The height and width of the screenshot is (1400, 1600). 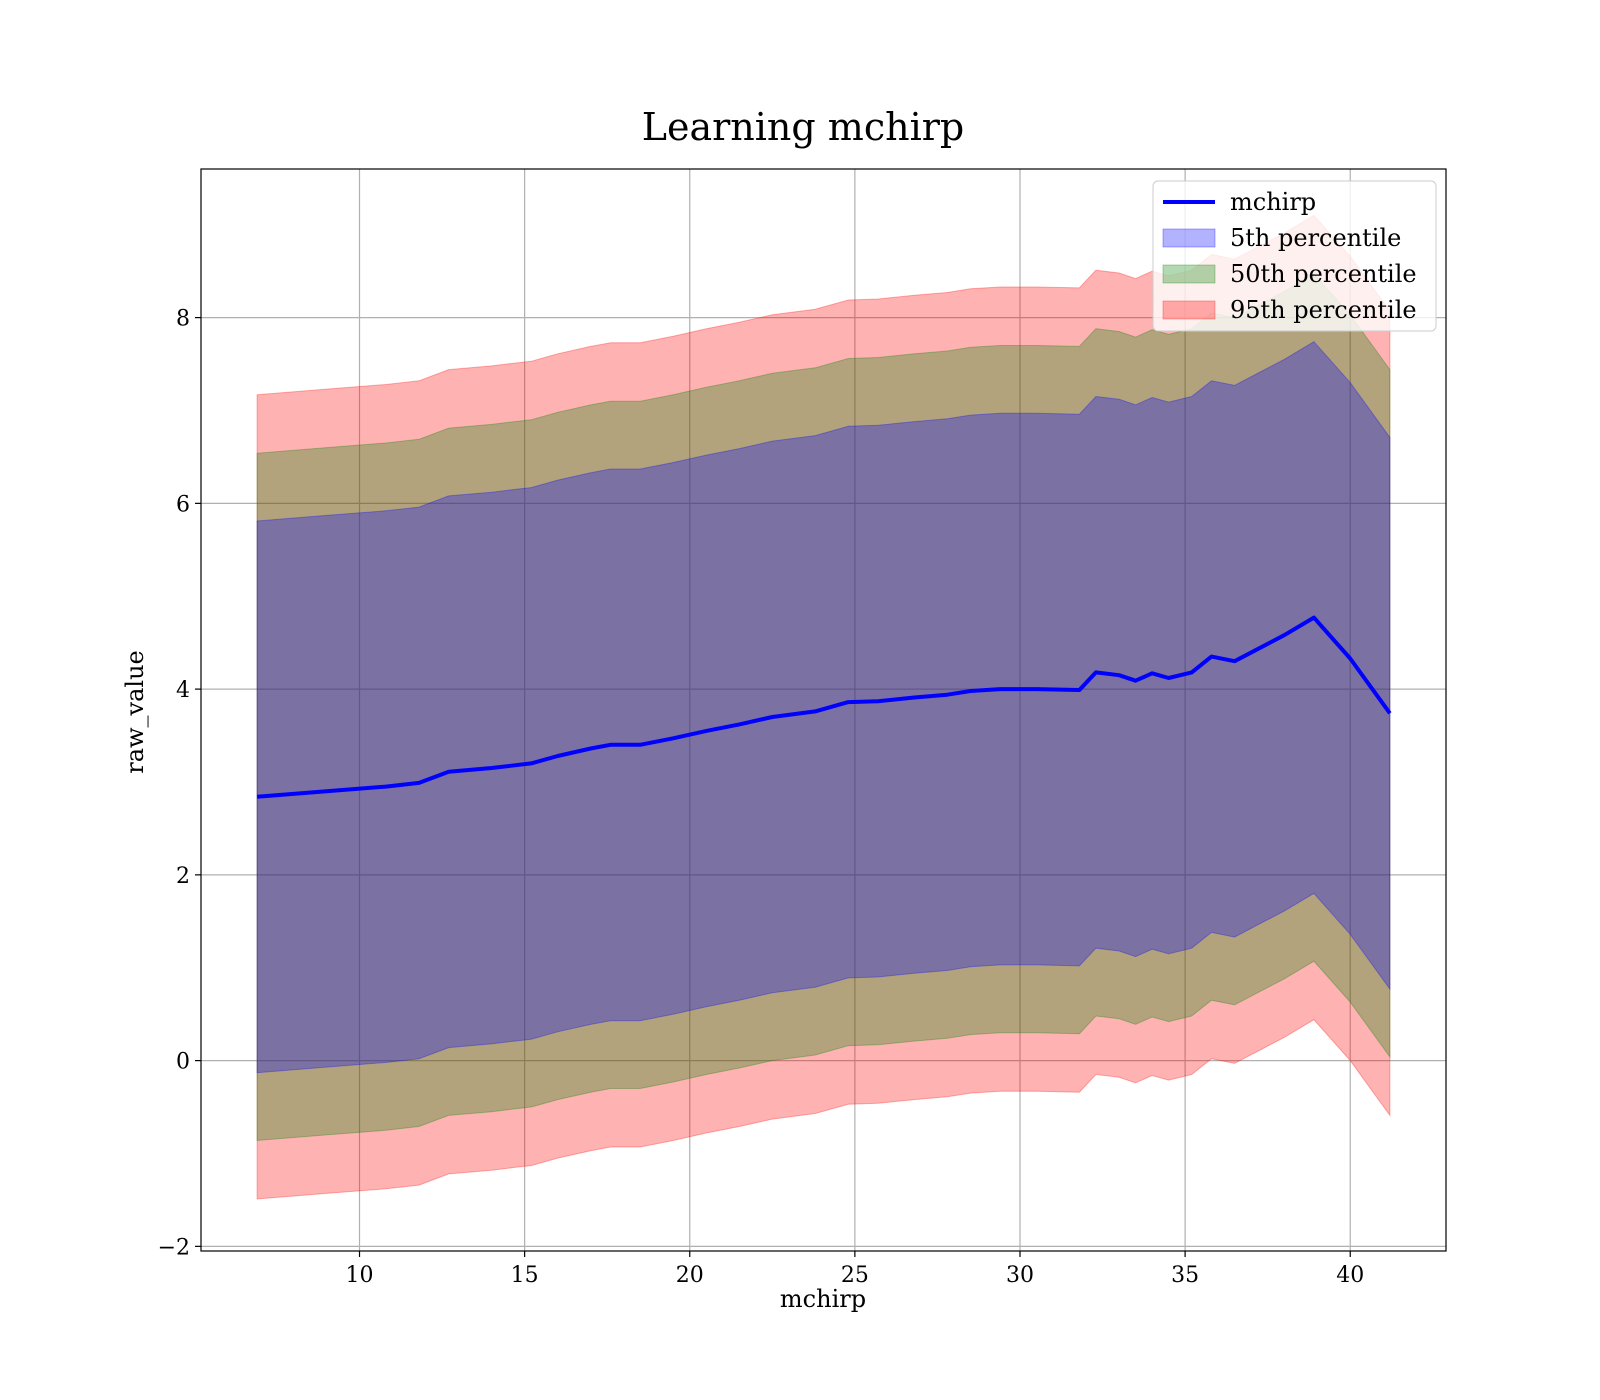 I want to click on legend-label: 95th percentile, so click(x=1323, y=310).